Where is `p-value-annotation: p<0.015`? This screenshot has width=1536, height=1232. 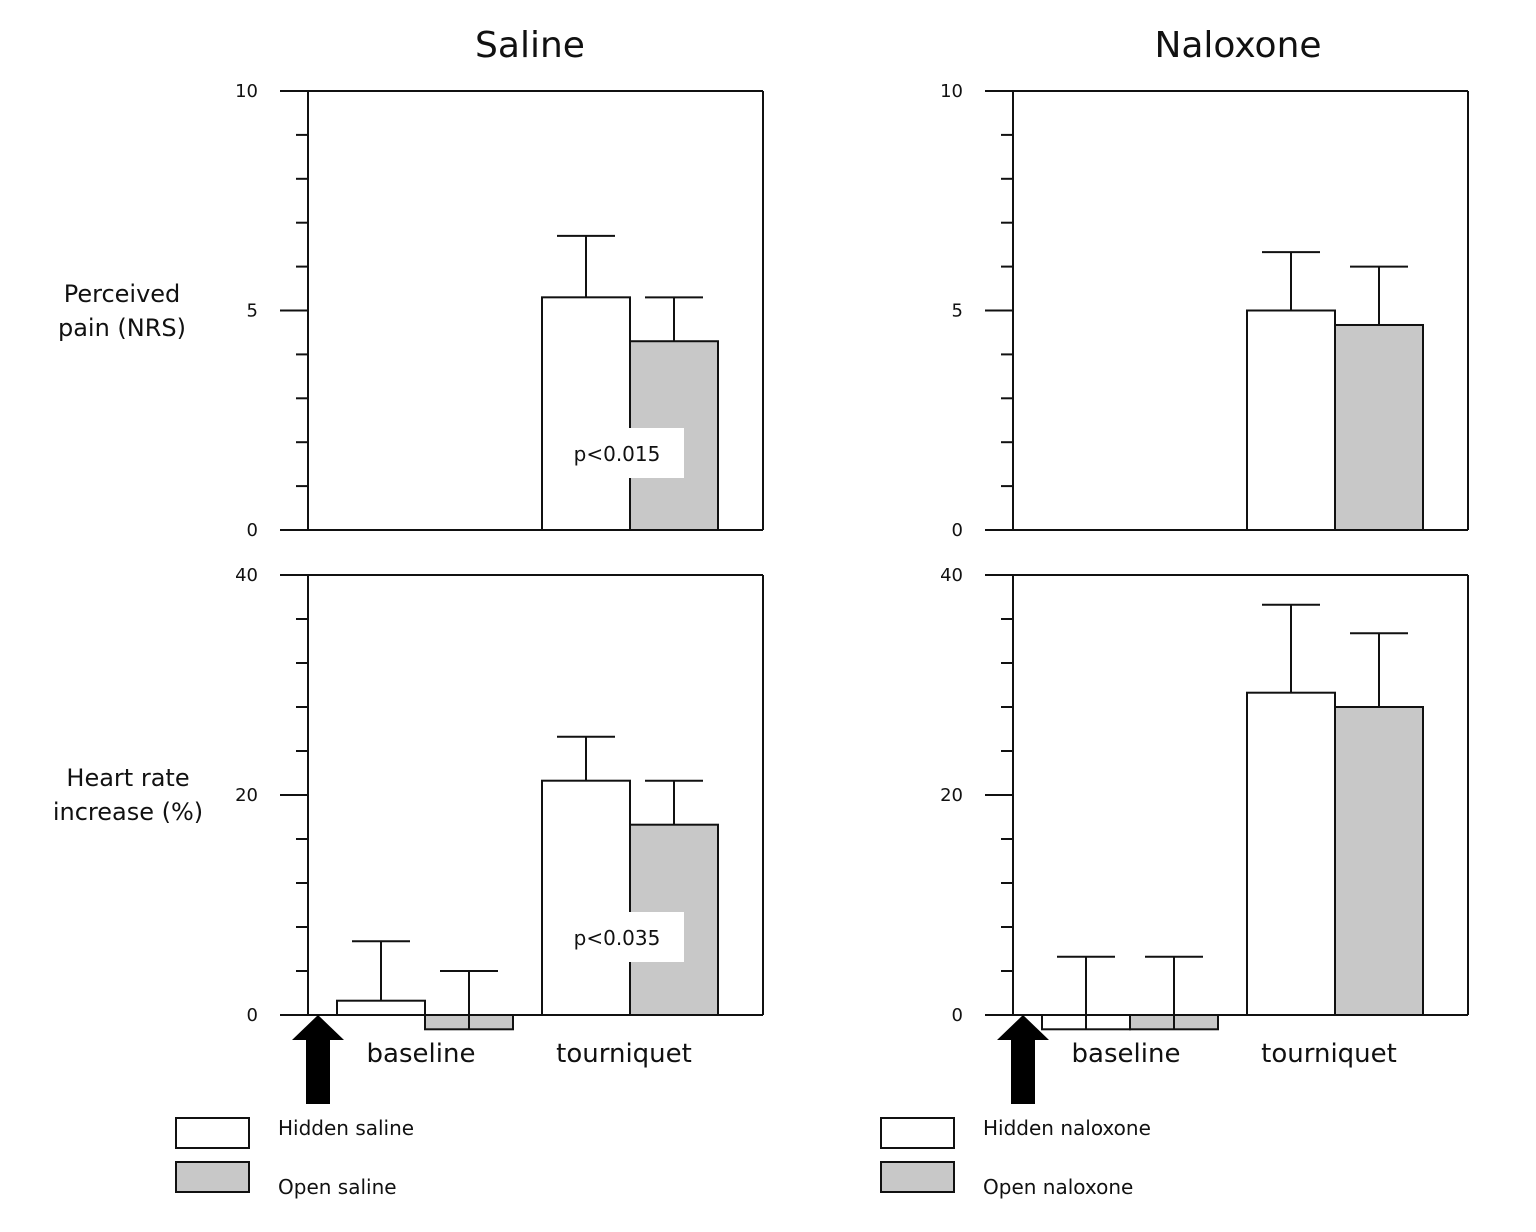 p-value-annotation: p<0.015 is located at coordinates (617, 454).